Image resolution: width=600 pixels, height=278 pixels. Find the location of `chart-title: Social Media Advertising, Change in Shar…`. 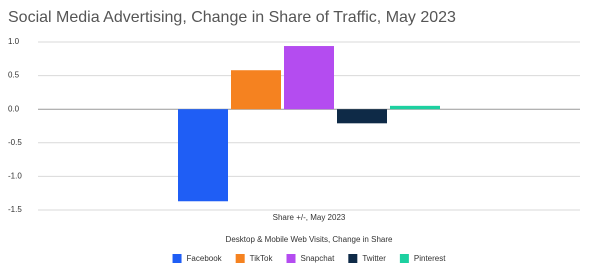

chart-title: Social Media Advertising, Change in Shar… is located at coordinates (232, 17).